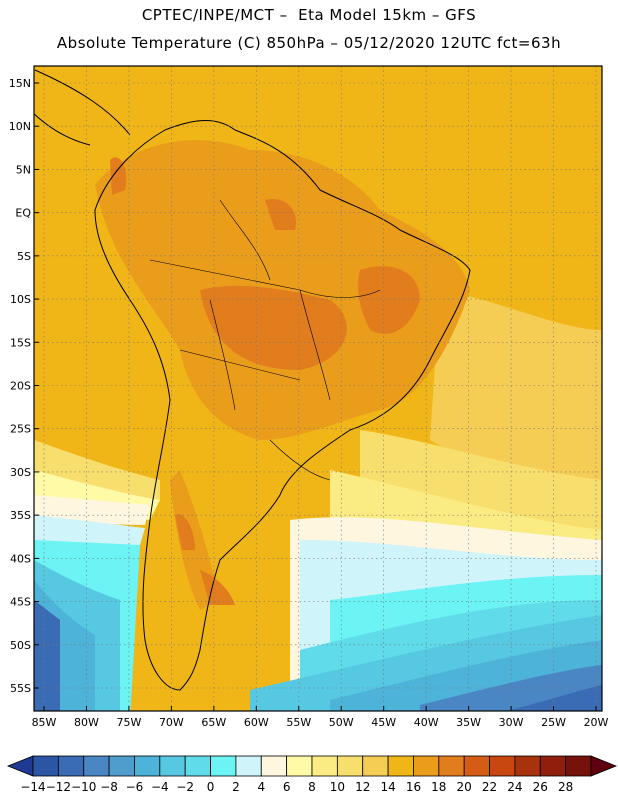  Describe the element at coordinates (540, 787) in the screenshot. I see `colorbar-label: 26` at that location.